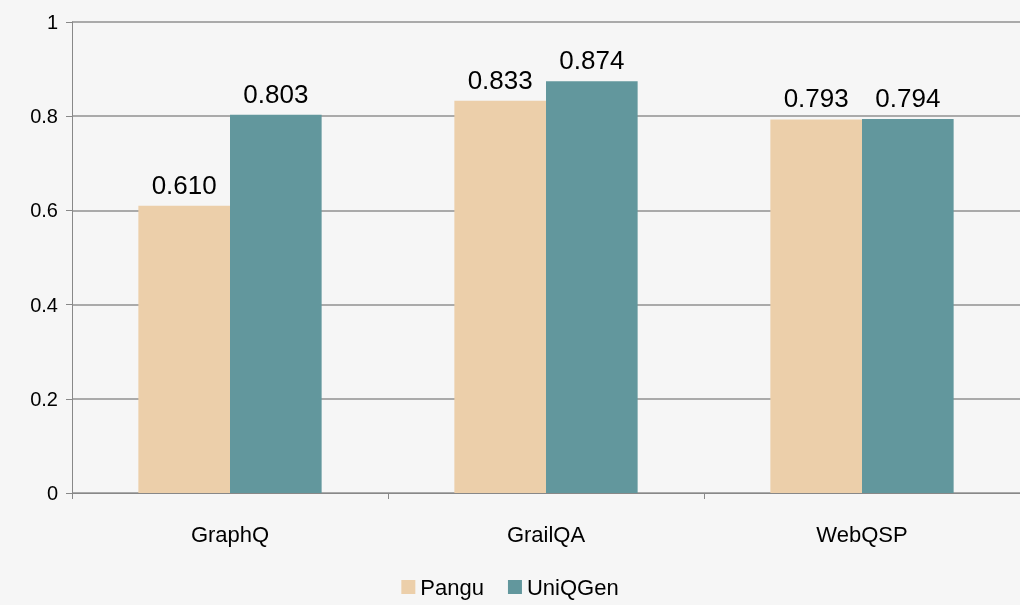 This screenshot has height=605, width=1020. Describe the element at coordinates (546, 534) in the screenshot. I see `x-tick-label: GrailQA` at that location.